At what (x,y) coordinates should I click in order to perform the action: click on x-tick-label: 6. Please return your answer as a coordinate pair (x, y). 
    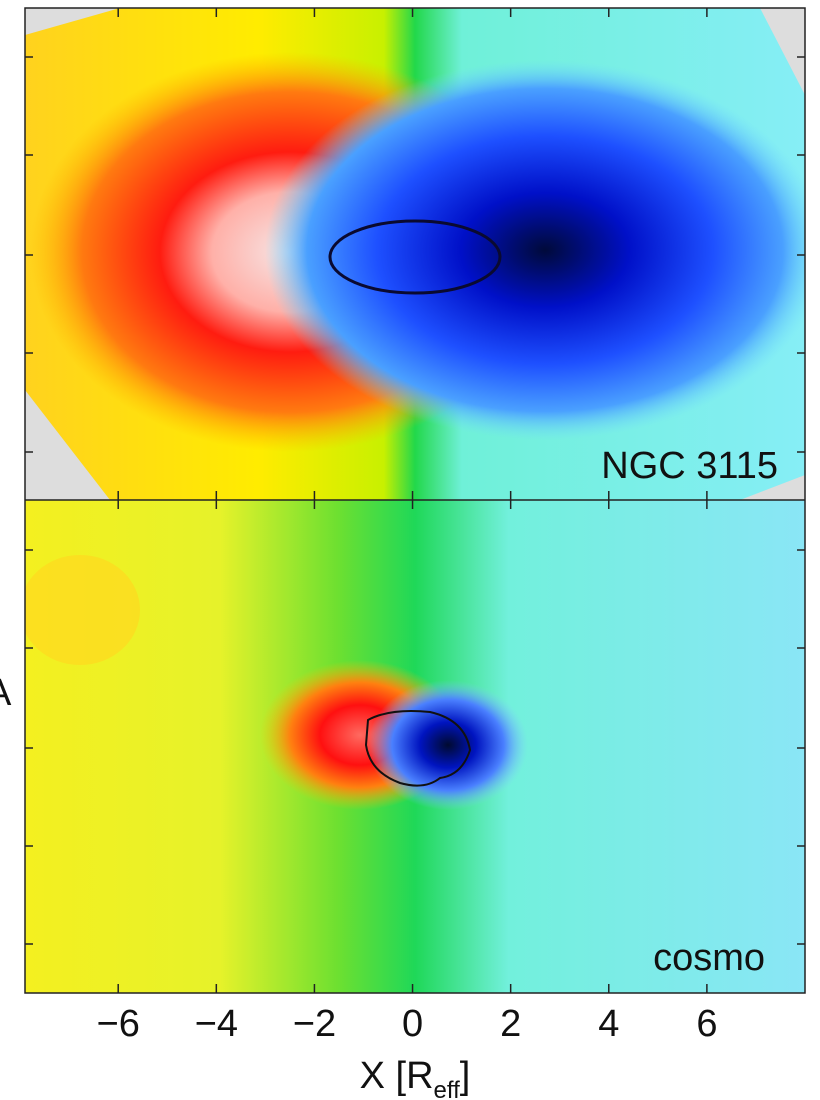
    Looking at the image, I should click on (706, 1024).